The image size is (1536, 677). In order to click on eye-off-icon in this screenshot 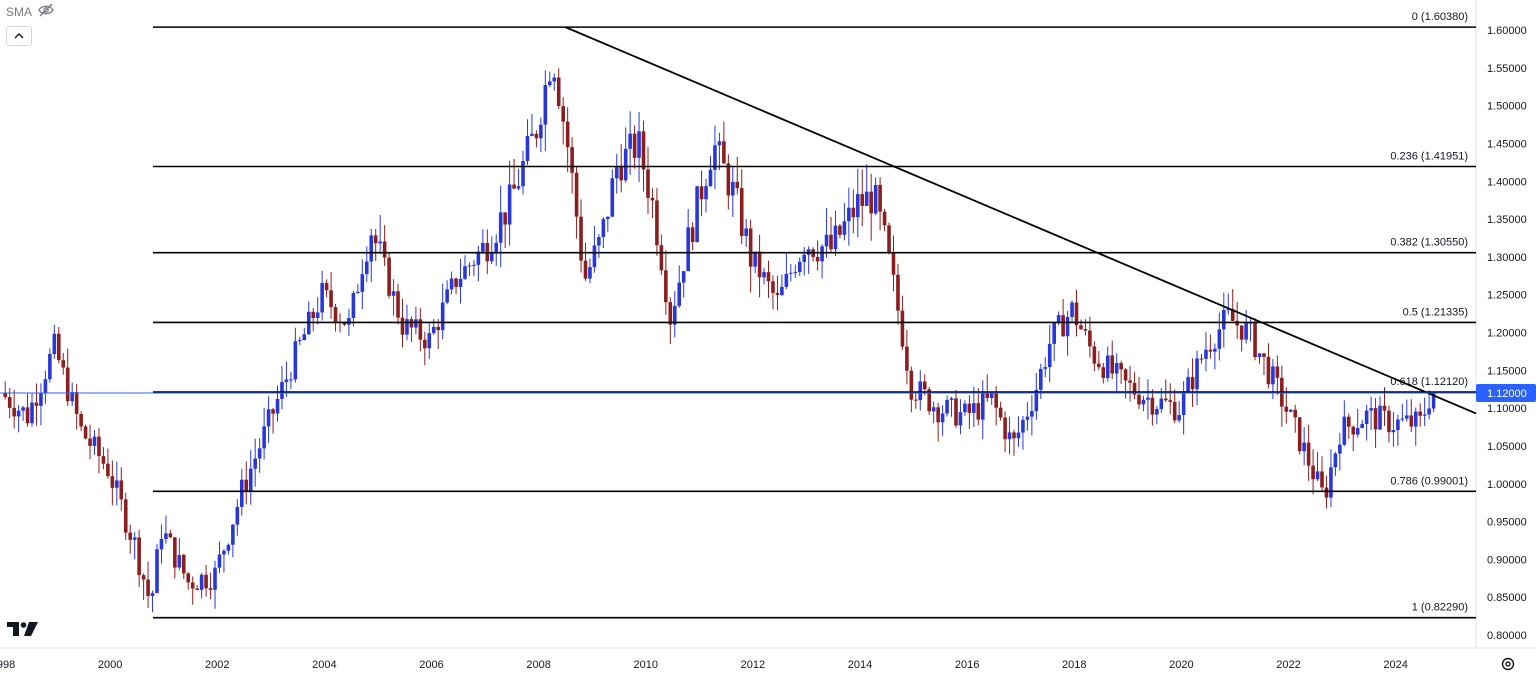, I will do `click(46, 11)`.